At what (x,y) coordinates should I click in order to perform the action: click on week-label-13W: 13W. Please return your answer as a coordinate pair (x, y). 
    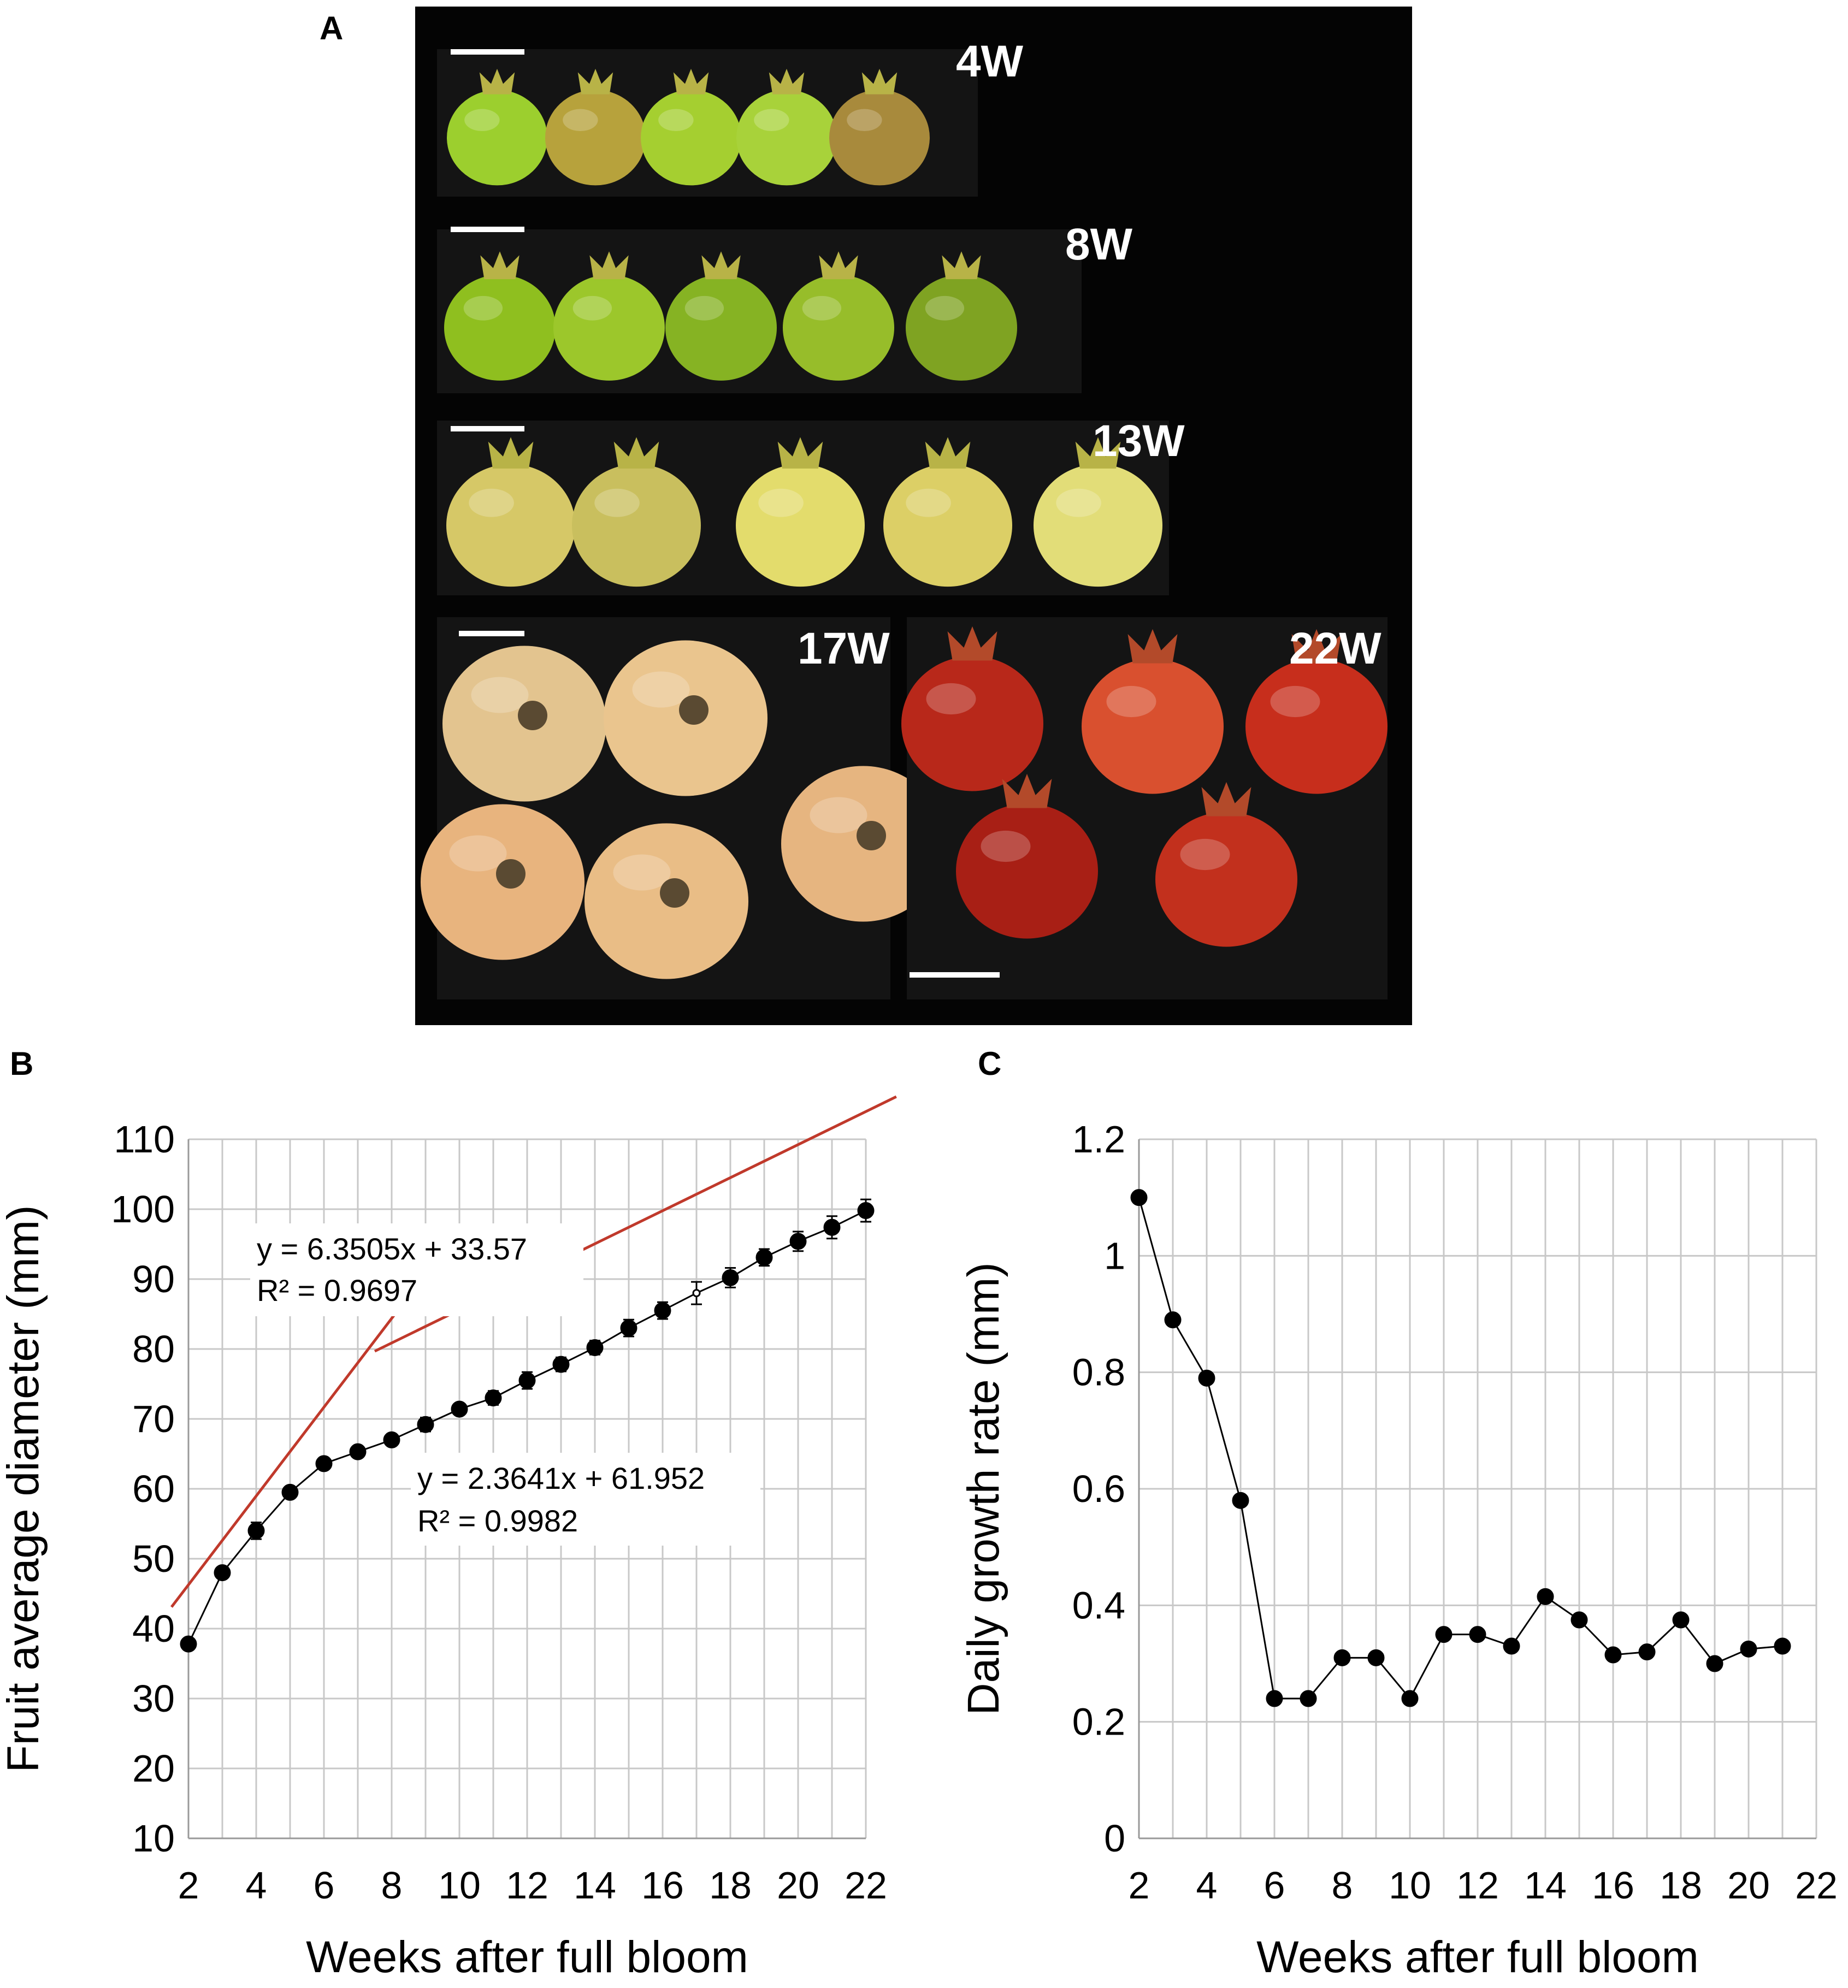
    Looking at the image, I should click on (1139, 441).